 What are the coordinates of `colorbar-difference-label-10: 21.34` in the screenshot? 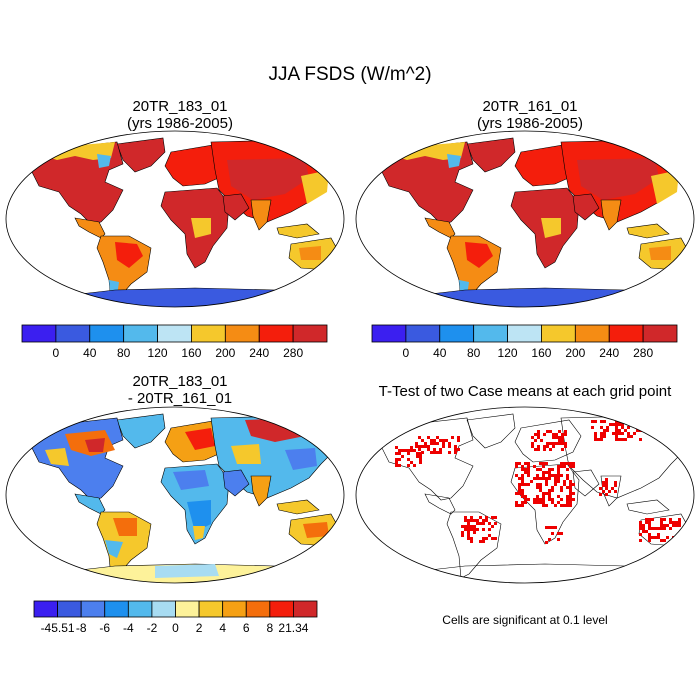 It's located at (293, 628).